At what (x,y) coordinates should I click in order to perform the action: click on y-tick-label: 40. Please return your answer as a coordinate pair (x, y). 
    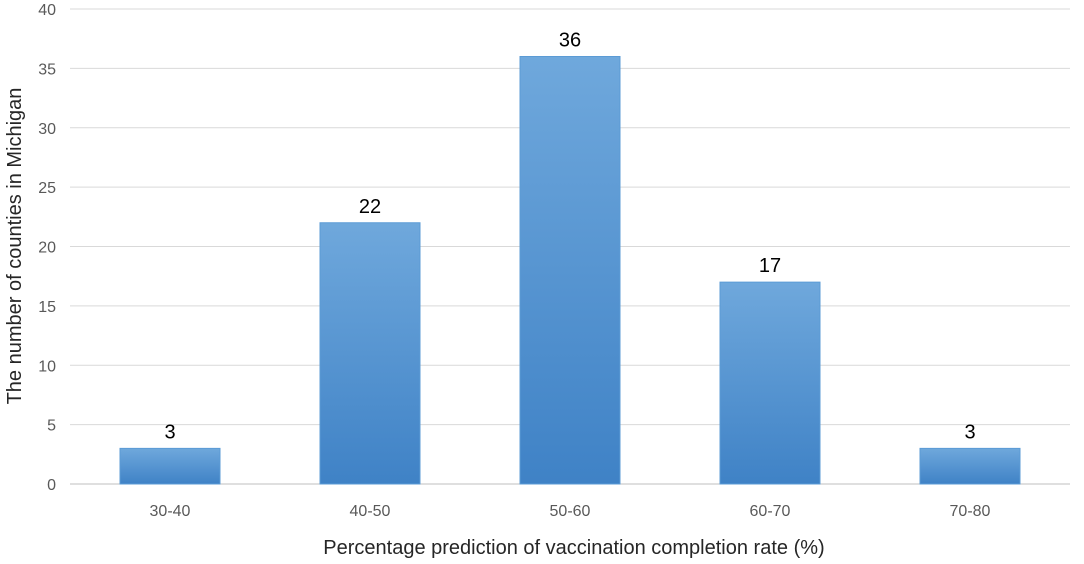
    Looking at the image, I should click on (47, 10).